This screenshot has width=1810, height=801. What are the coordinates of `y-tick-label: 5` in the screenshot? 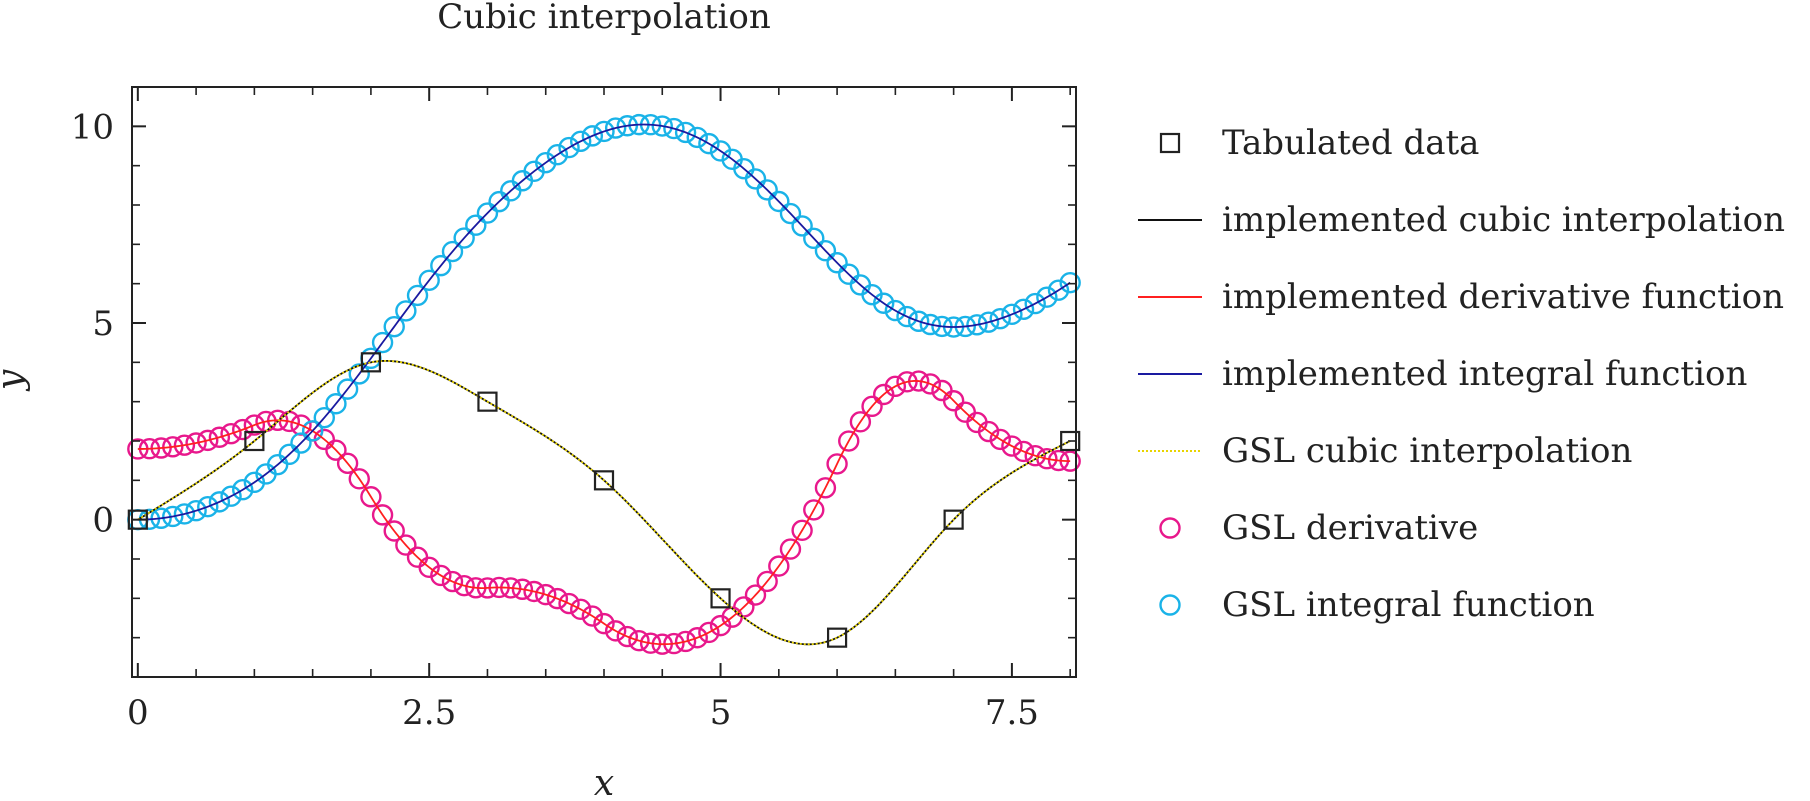 It's located at (103, 324).